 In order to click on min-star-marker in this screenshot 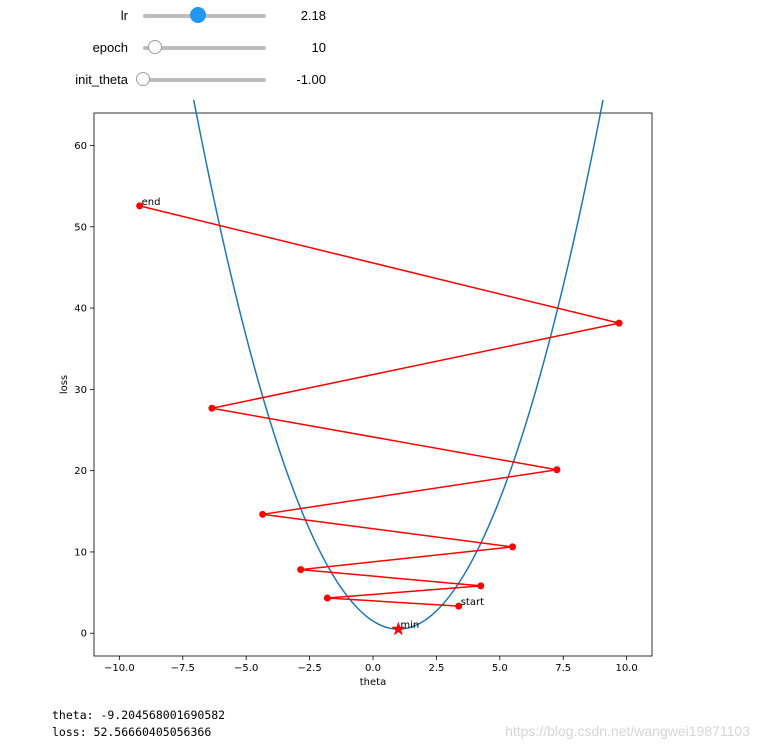, I will do `click(398, 628)`.